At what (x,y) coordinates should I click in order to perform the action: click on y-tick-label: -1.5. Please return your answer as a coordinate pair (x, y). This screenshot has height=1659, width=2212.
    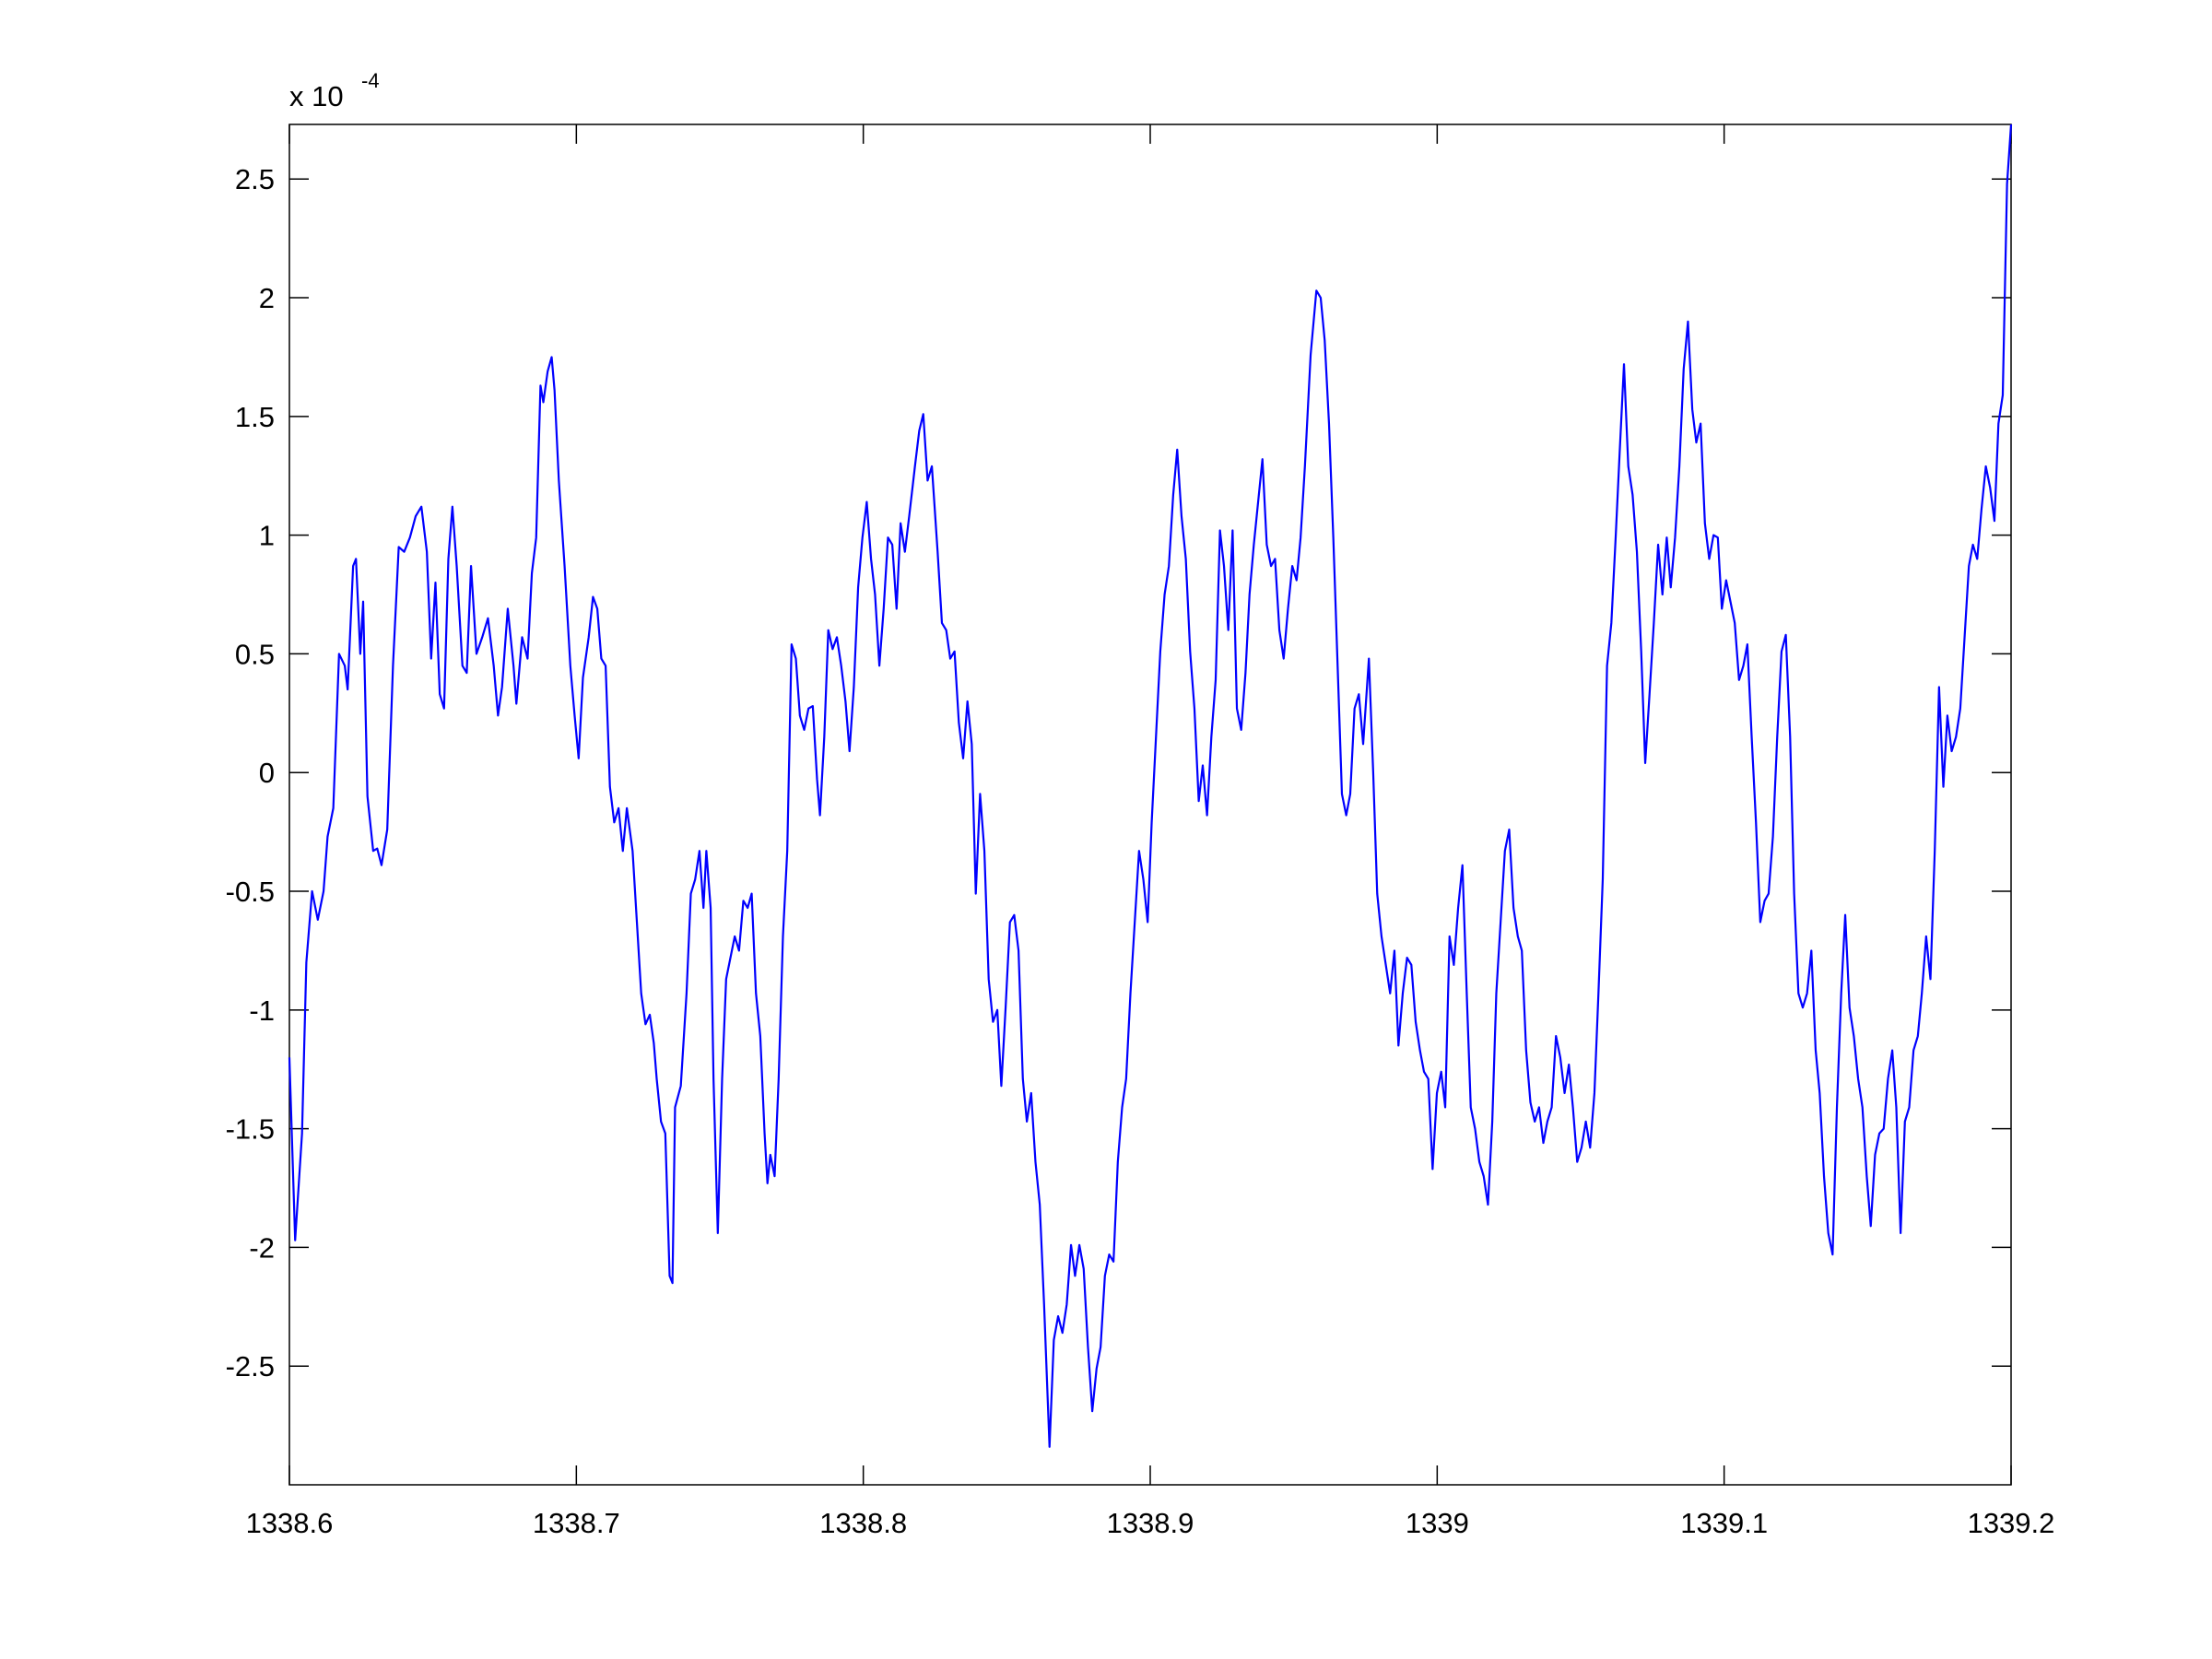
    Looking at the image, I should click on (250, 1129).